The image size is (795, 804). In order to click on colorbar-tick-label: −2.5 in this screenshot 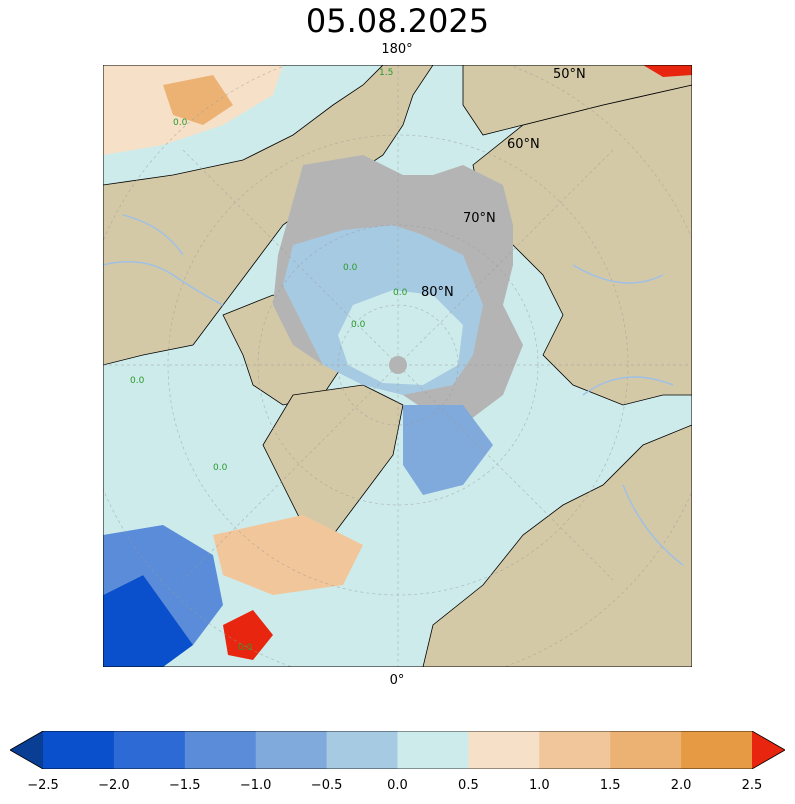, I will do `click(43, 785)`.